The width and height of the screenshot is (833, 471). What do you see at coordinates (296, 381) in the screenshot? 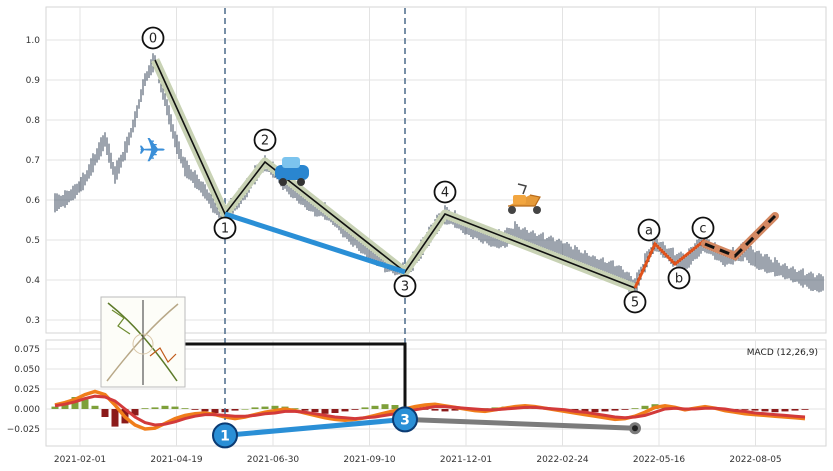
I see `inset-connector` at bounding box center [296, 381].